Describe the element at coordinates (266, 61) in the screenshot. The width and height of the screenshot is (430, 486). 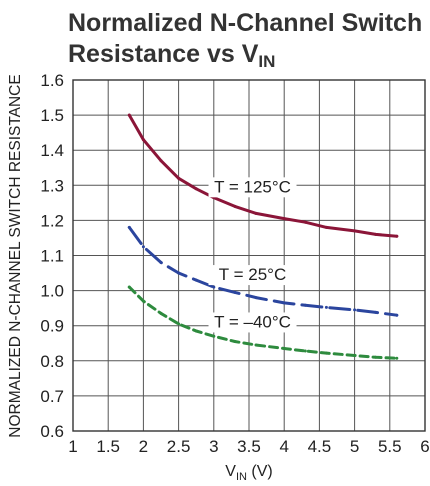
I see `chart-title-line2-subscript: IN` at that location.